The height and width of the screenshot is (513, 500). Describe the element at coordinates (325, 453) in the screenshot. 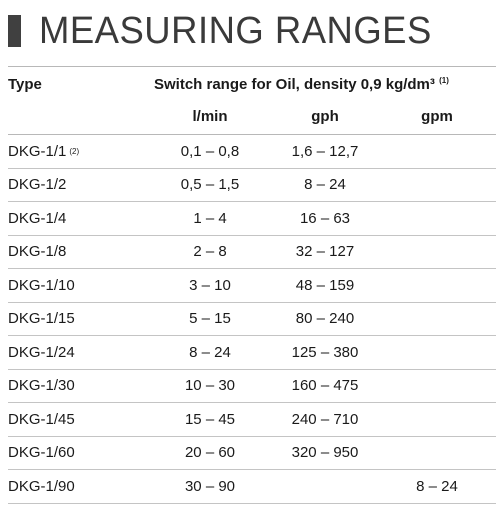

I see `gph-cell: 320 – 950` at that location.